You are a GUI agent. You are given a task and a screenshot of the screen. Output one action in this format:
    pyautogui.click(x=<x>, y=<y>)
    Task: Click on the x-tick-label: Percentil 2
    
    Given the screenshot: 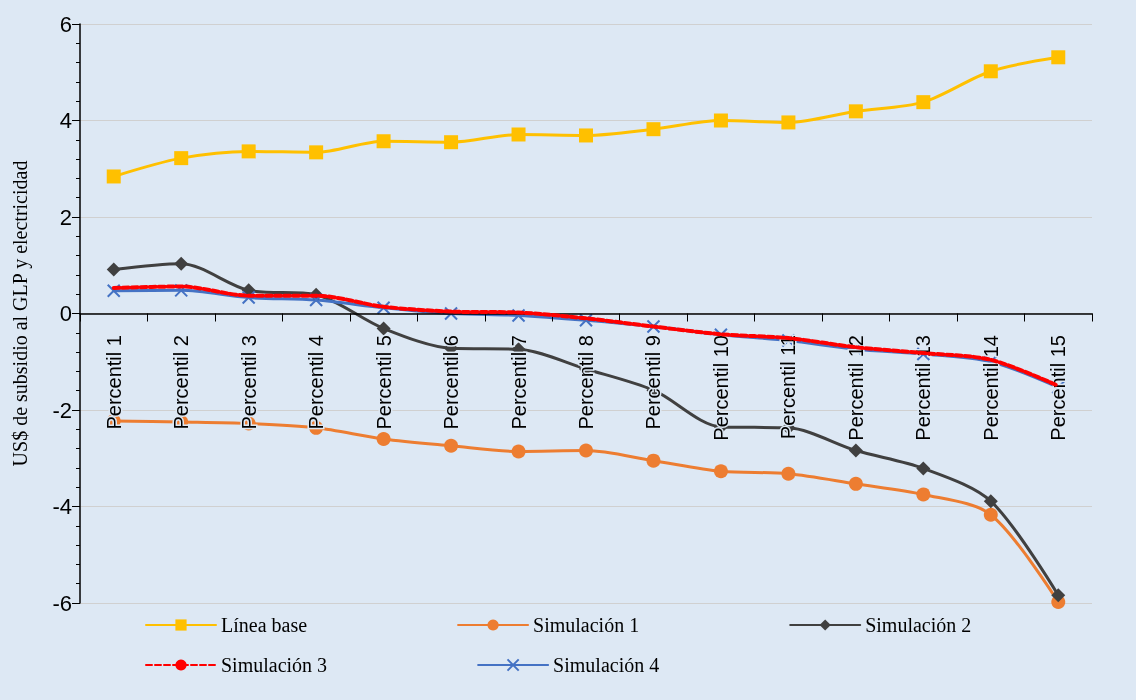 What is the action you would take?
    pyautogui.click(x=181, y=382)
    